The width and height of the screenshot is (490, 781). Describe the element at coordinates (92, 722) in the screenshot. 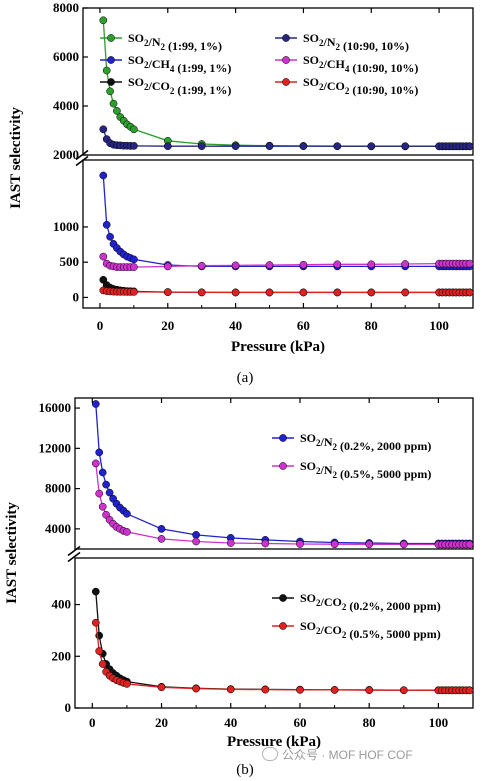

I see `x-tick-label: 0` at that location.